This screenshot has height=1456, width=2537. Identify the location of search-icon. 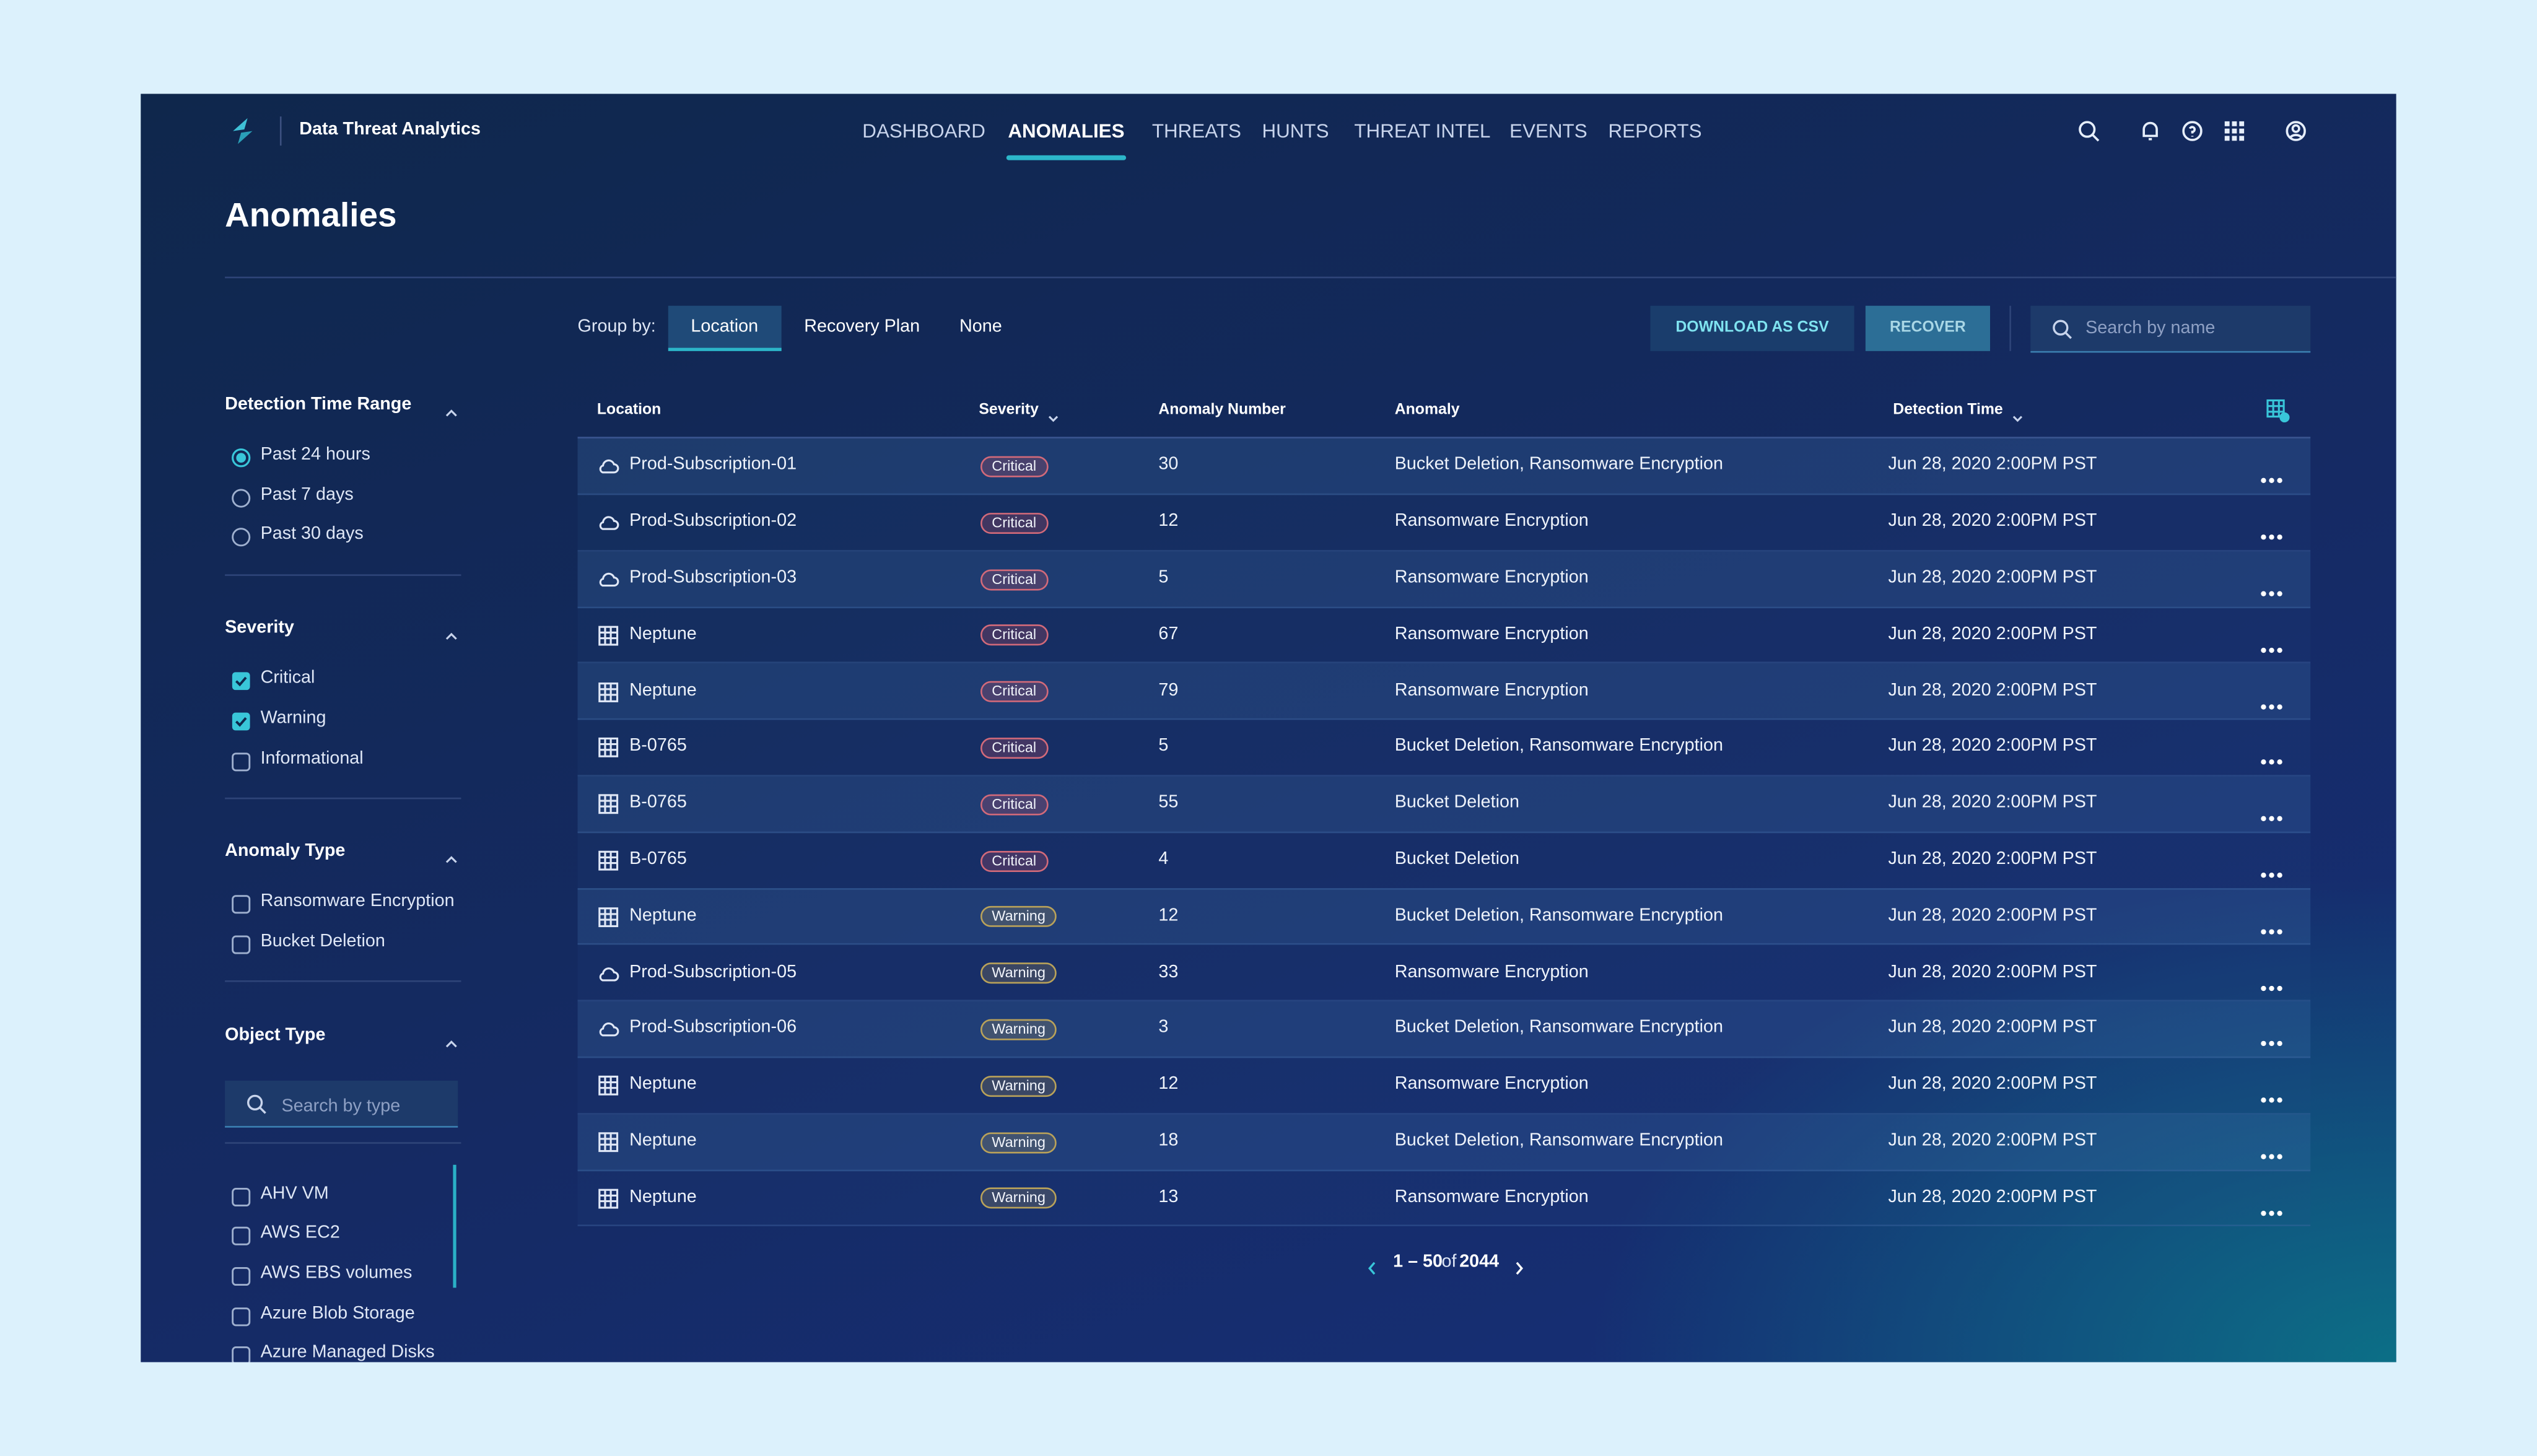
(2088, 131).